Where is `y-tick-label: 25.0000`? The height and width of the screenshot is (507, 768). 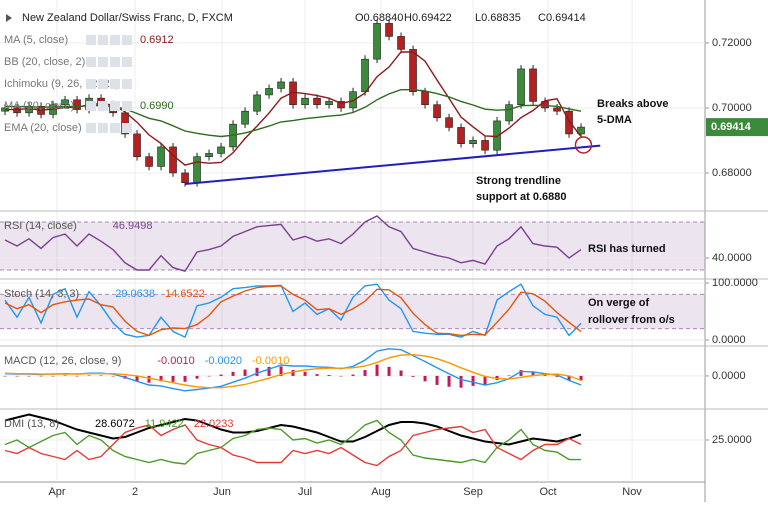
y-tick-label: 25.0000 is located at coordinates (732, 440).